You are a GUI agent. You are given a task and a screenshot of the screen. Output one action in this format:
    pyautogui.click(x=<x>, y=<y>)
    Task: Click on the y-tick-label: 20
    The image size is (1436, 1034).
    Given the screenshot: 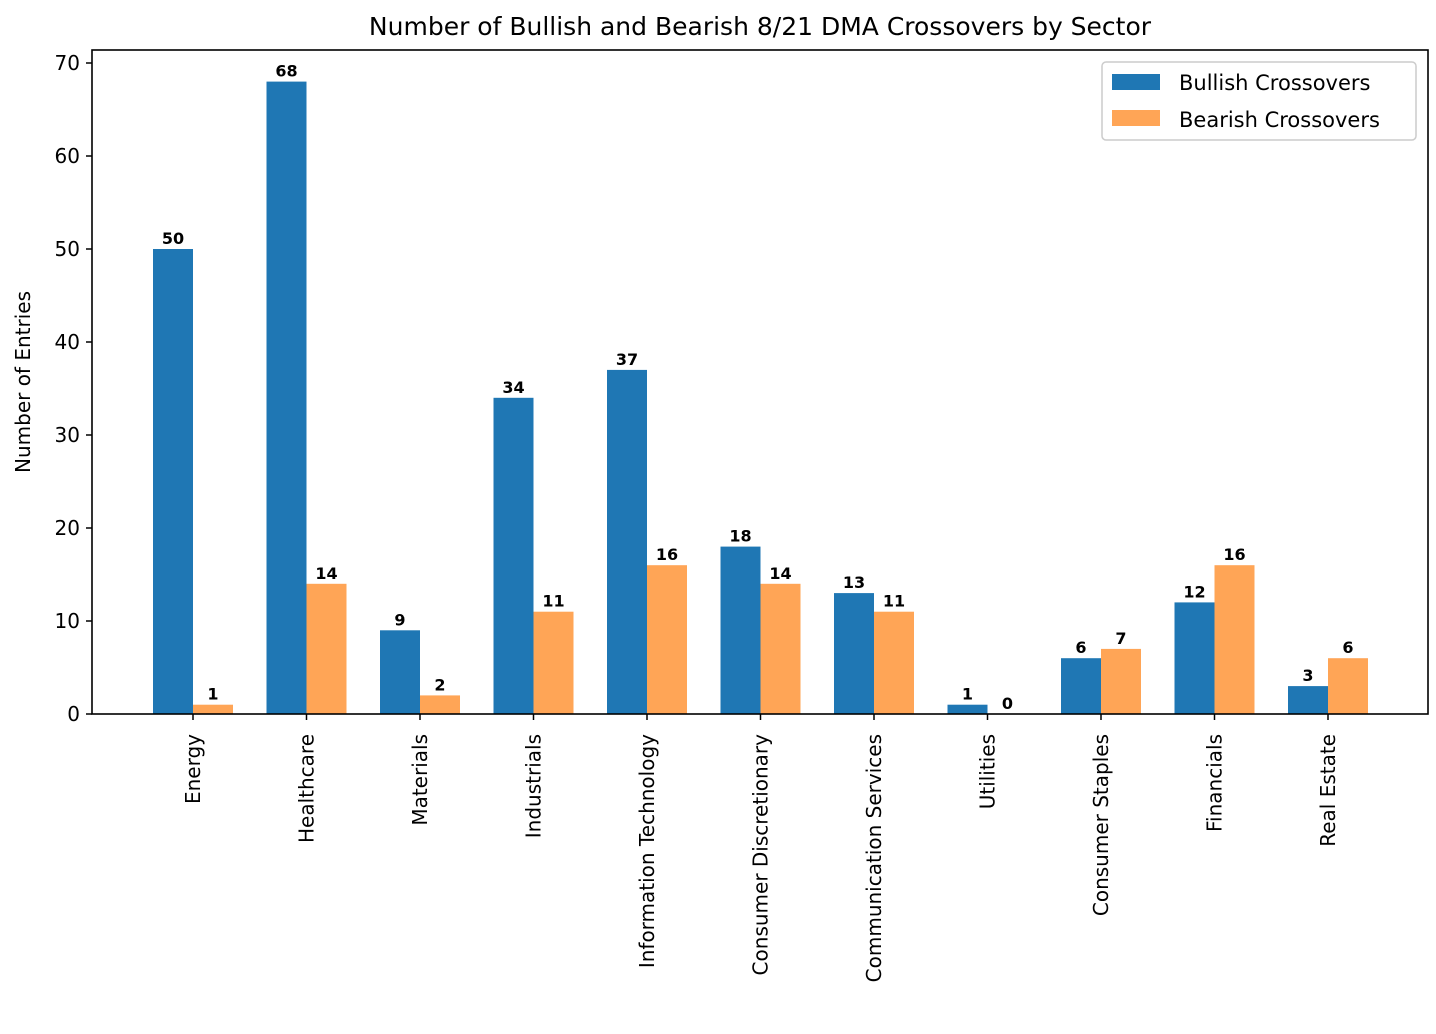 What is the action you would take?
    pyautogui.click(x=67, y=528)
    